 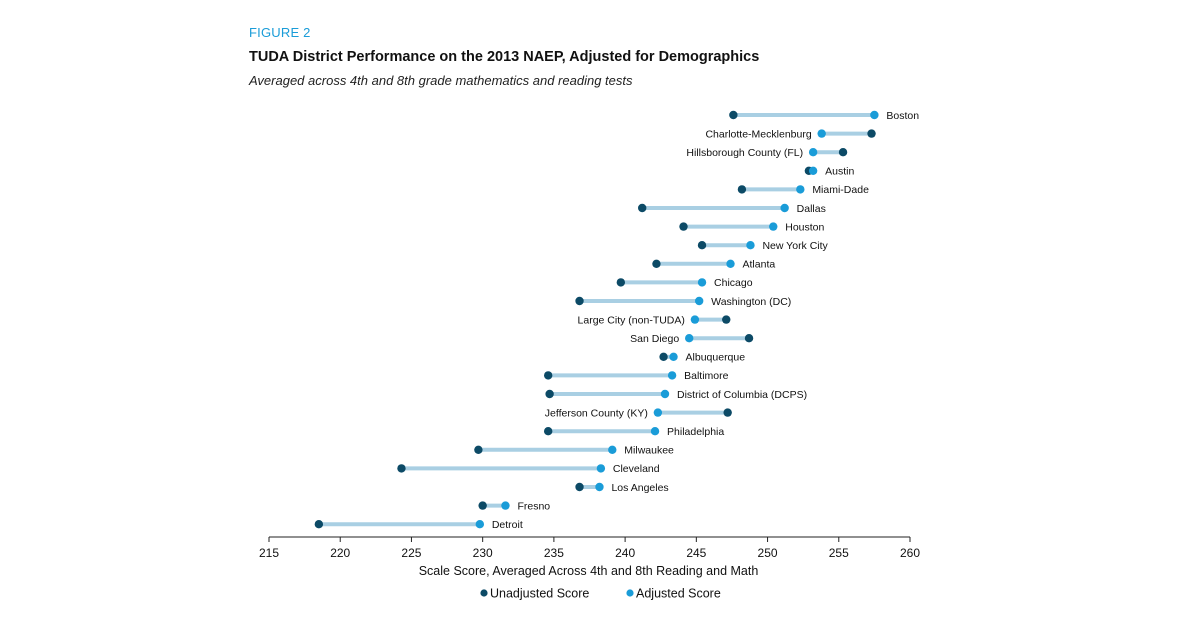 What do you see at coordinates (600, 594) in the screenshot?
I see `legend: Unadjusted Score Adjusted Score` at bounding box center [600, 594].